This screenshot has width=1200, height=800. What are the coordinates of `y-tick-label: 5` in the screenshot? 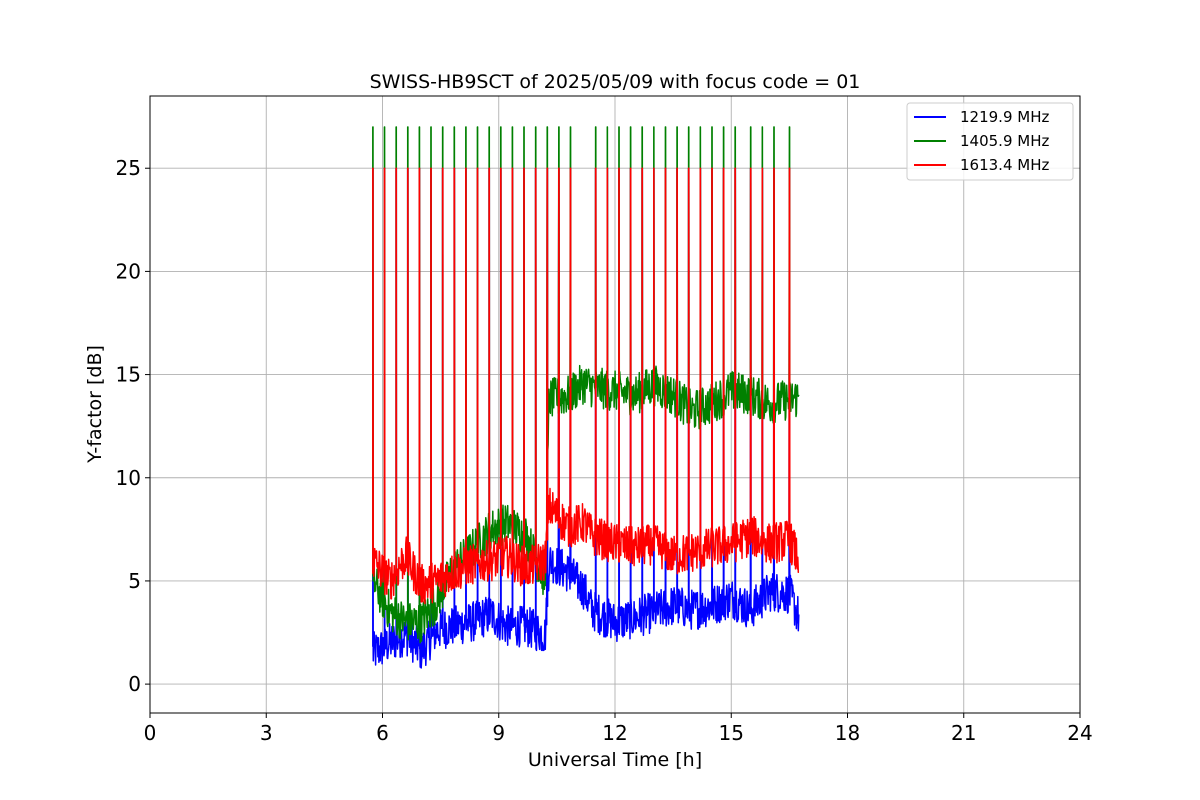 It's located at (134, 581).